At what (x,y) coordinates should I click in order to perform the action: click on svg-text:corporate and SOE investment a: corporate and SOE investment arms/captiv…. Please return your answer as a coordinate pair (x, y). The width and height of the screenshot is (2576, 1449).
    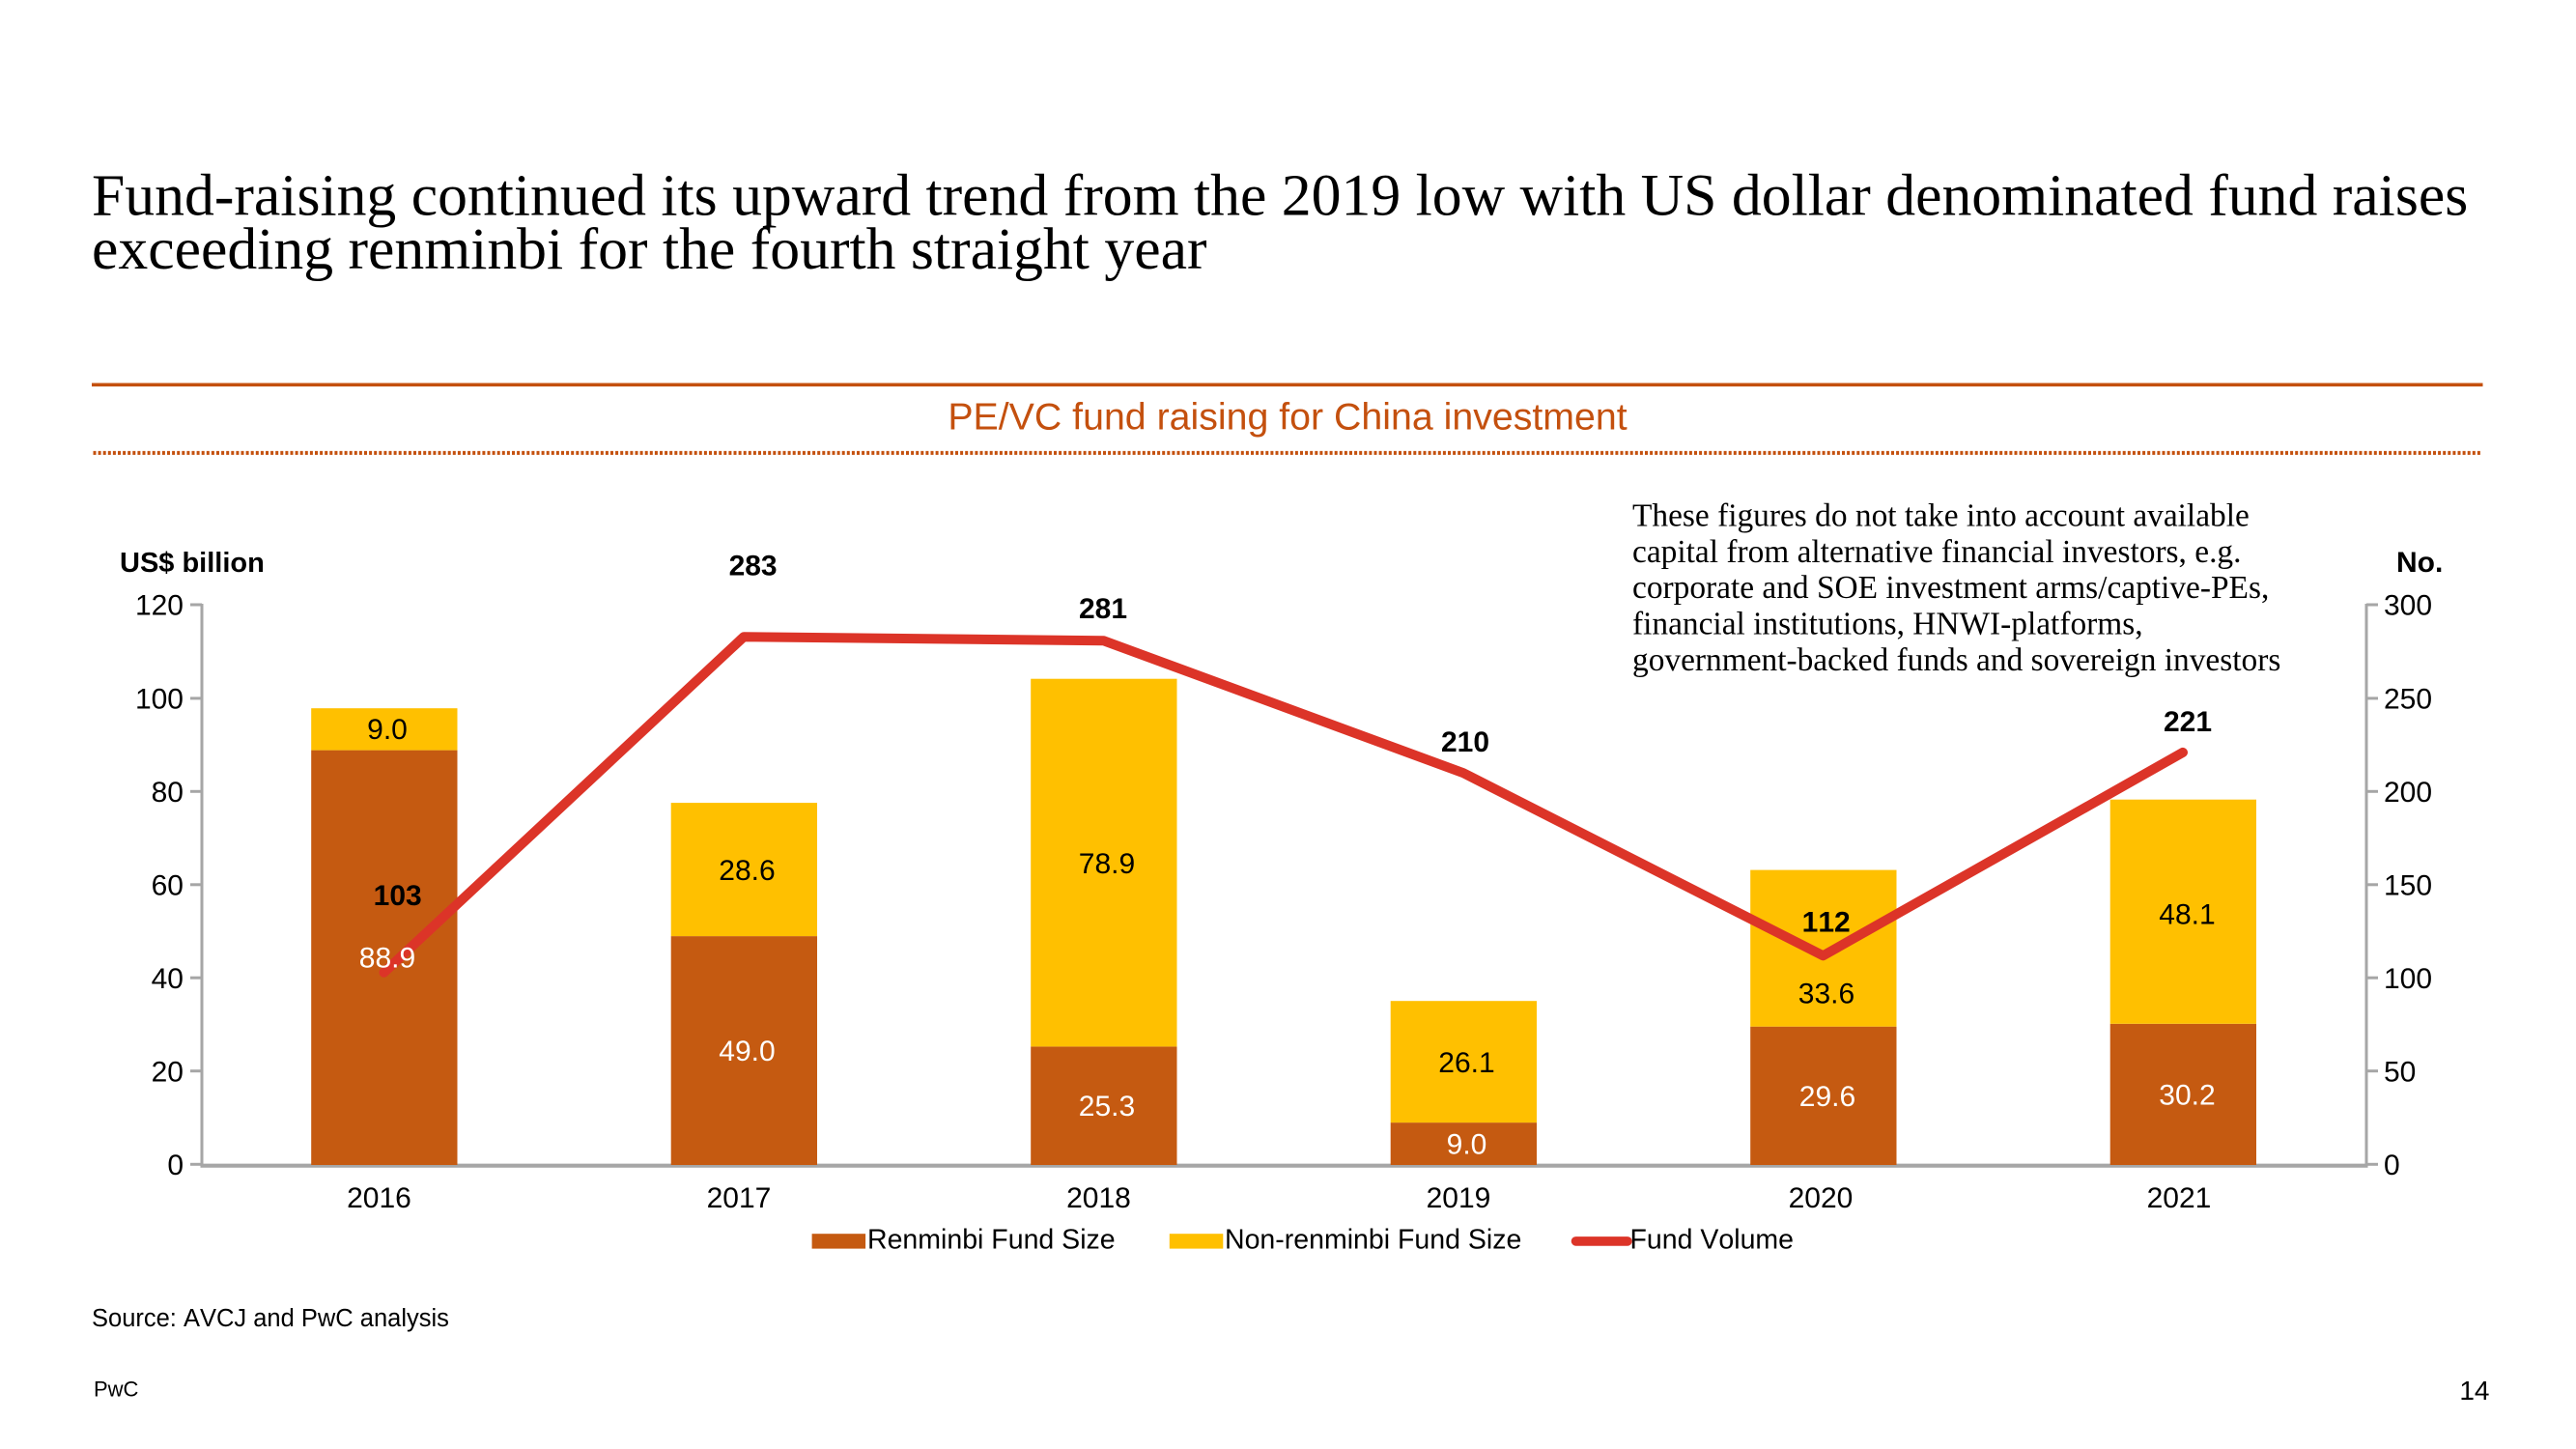
    Looking at the image, I should click on (1950, 588).